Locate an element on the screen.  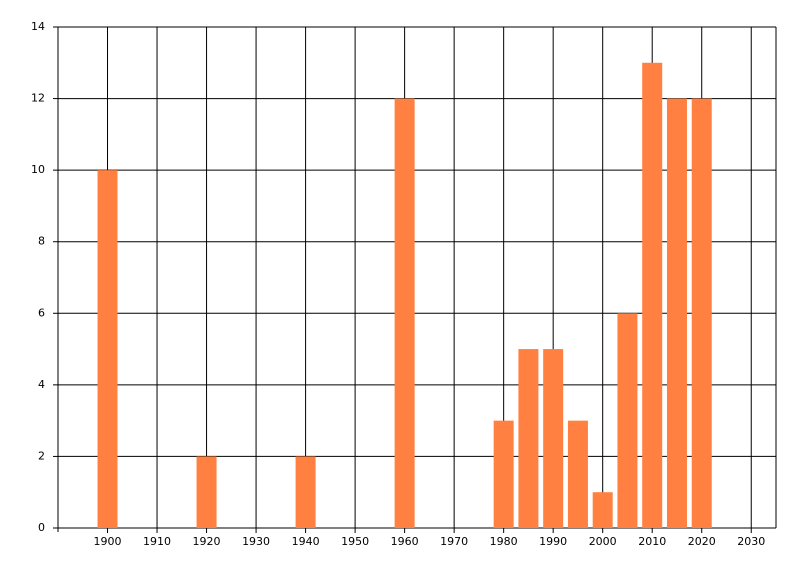
x-tick-label: 1960 is located at coordinates (405, 541).